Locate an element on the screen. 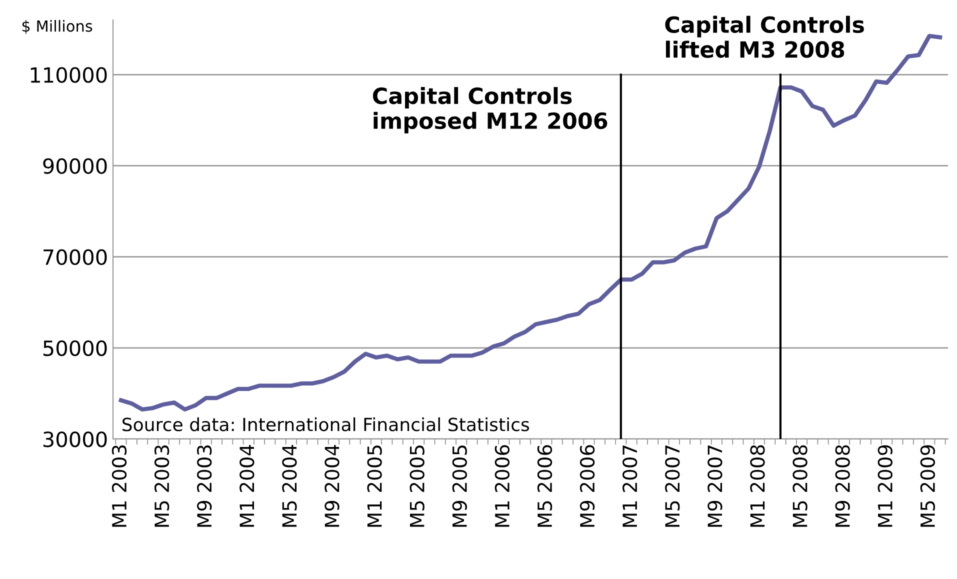 The height and width of the screenshot is (579, 957). x-tick-label: M9 2005 is located at coordinates (459, 486).